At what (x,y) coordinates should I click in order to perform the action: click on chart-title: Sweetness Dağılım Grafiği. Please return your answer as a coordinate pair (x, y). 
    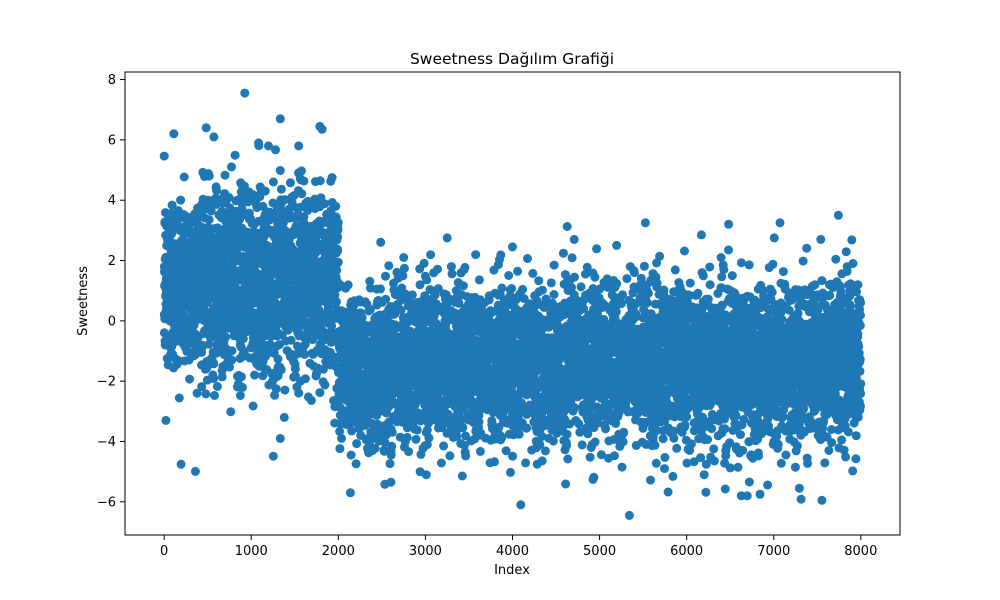
    Looking at the image, I should click on (512, 59).